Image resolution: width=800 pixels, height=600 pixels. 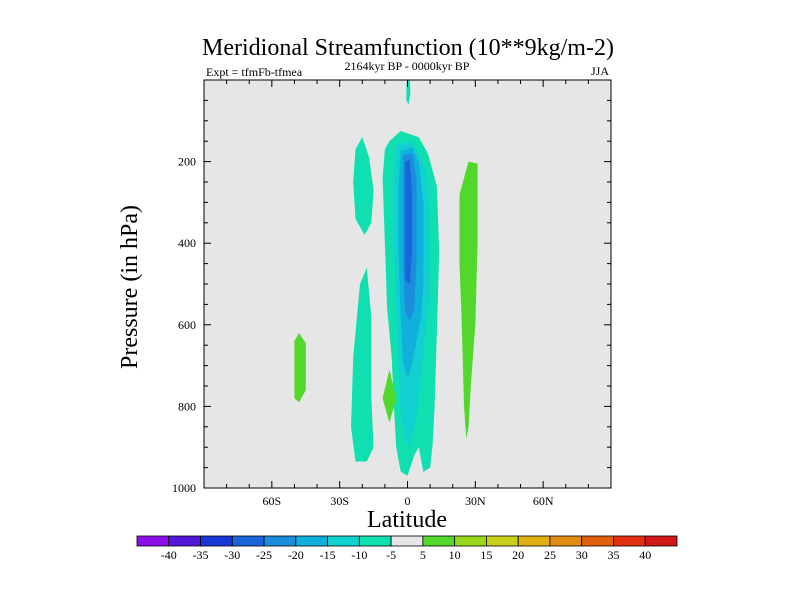 I want to click on colorbar-label: 10, so click(x=455, y=555).